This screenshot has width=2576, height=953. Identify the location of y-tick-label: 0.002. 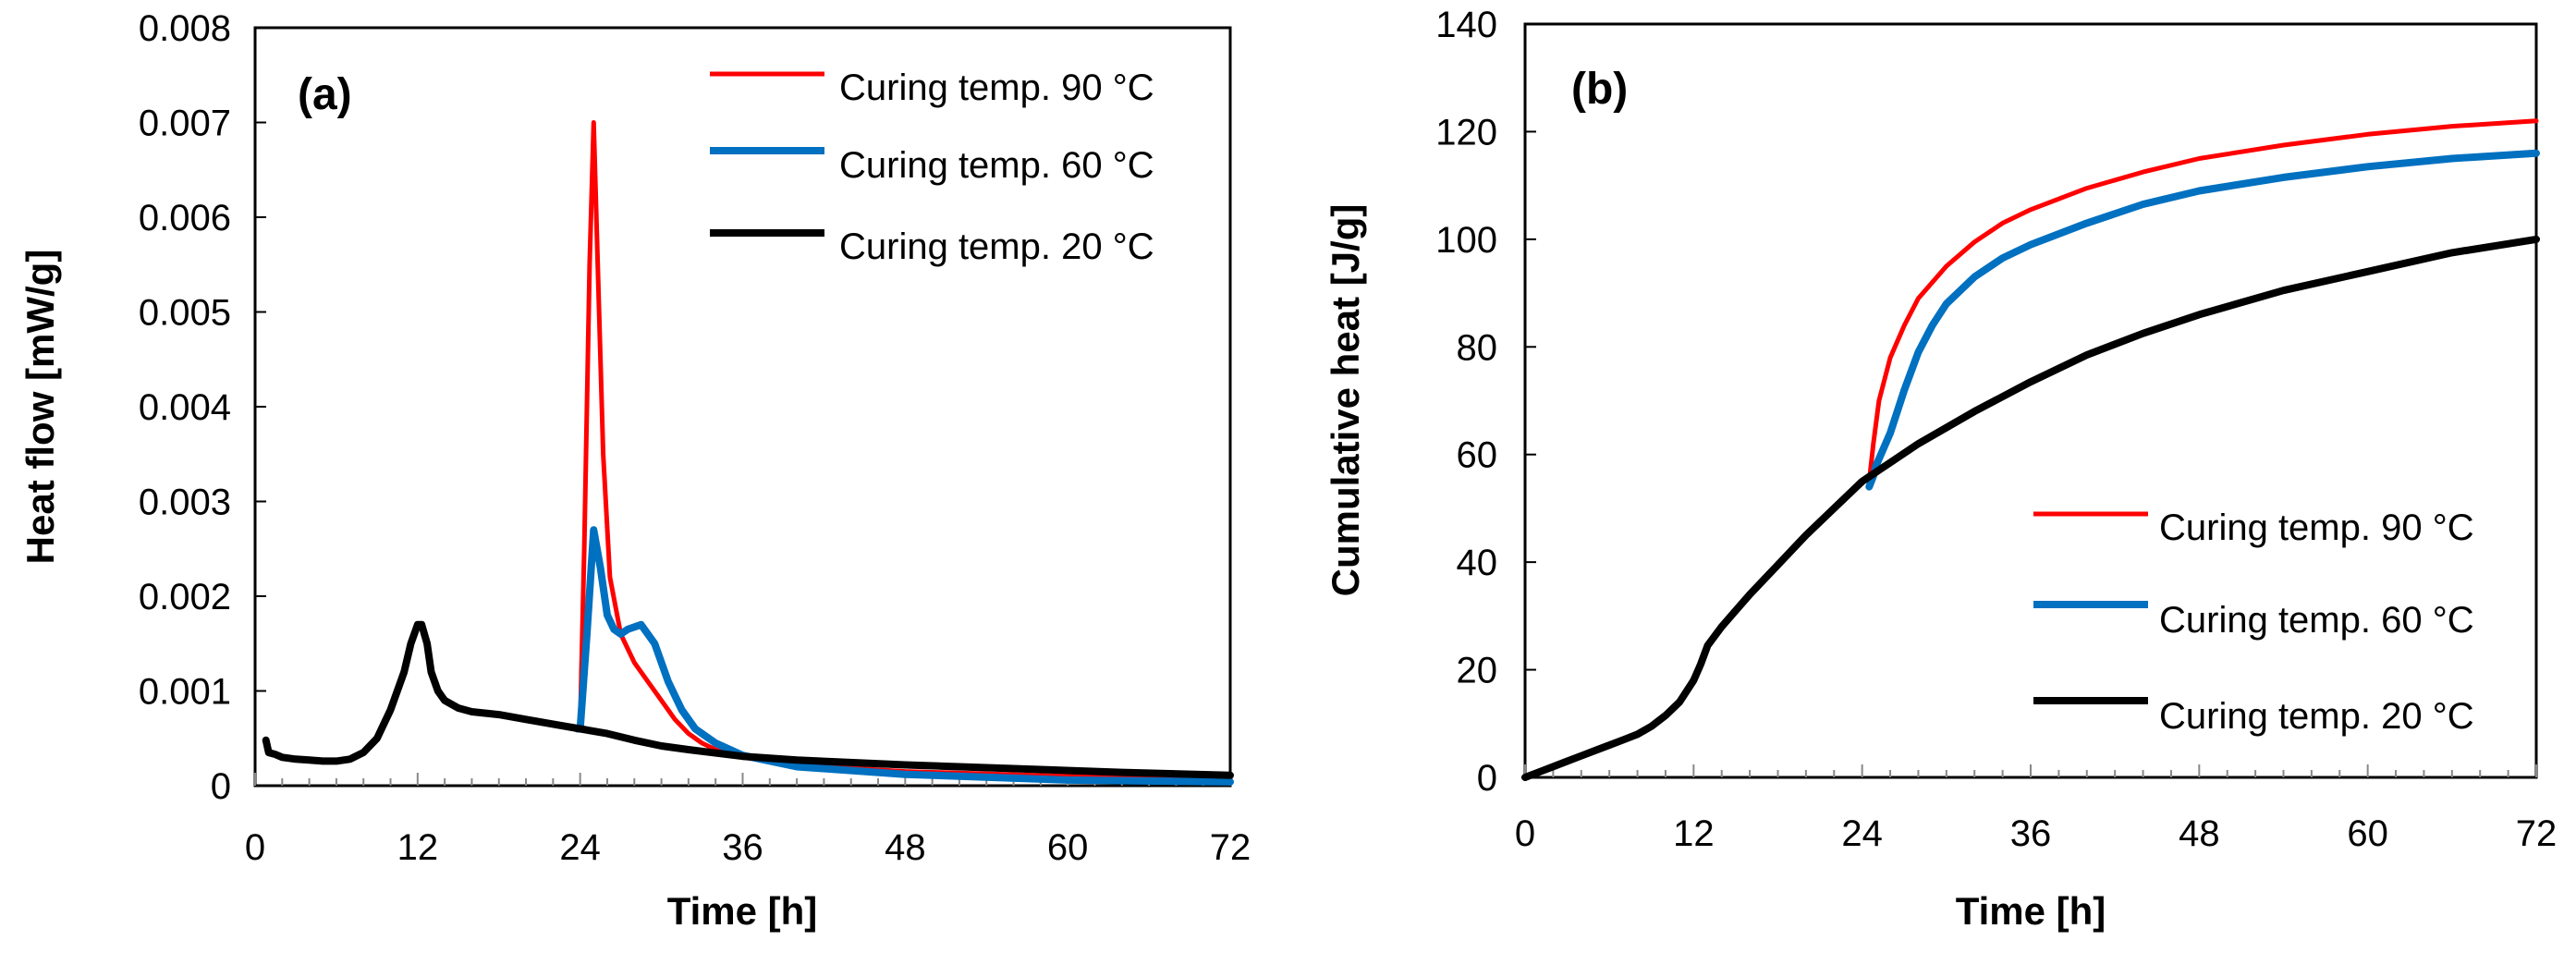
(185, 597).